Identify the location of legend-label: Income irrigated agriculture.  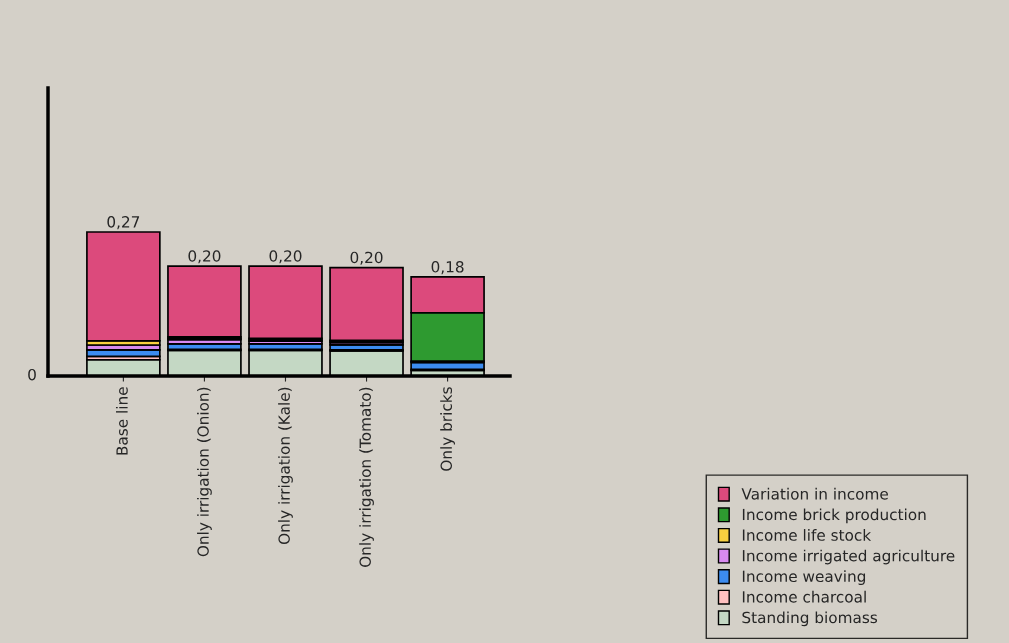
(848, 557).